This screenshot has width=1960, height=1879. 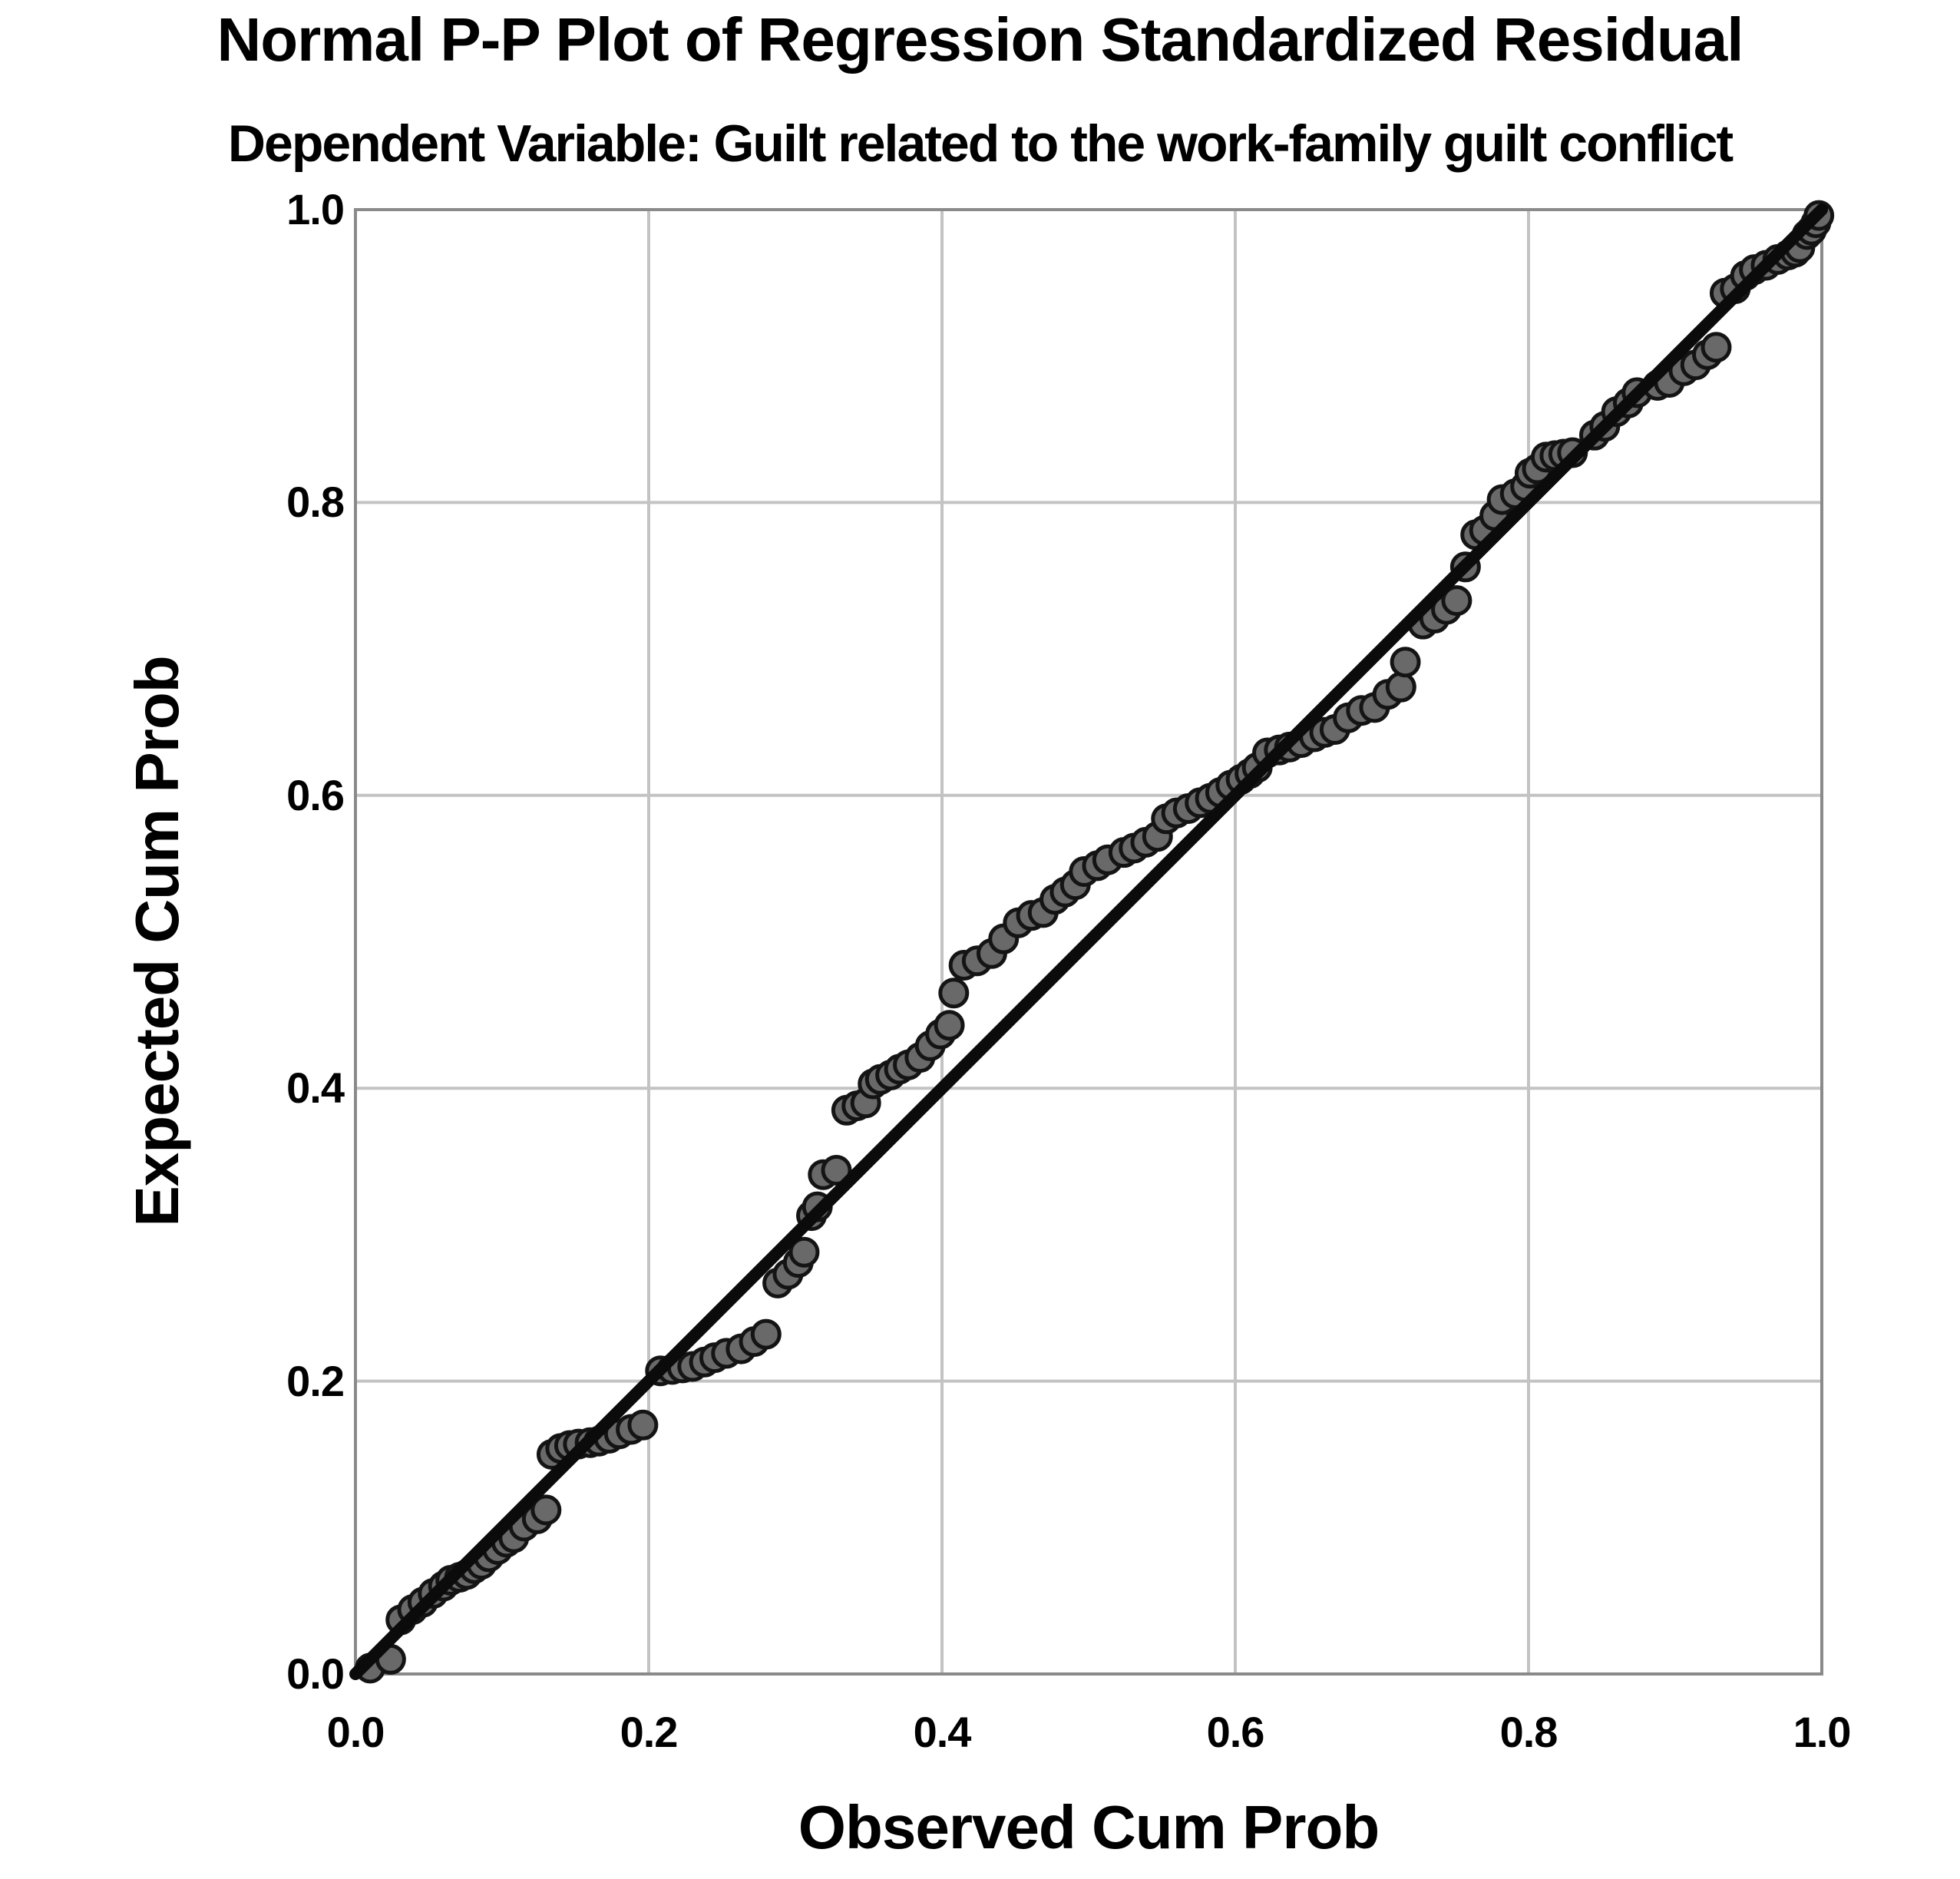 What do you see at coordinates (315, 209) in the screenshot?
I see `y-tick-label: 1.0` at bounding box center [315, 209].